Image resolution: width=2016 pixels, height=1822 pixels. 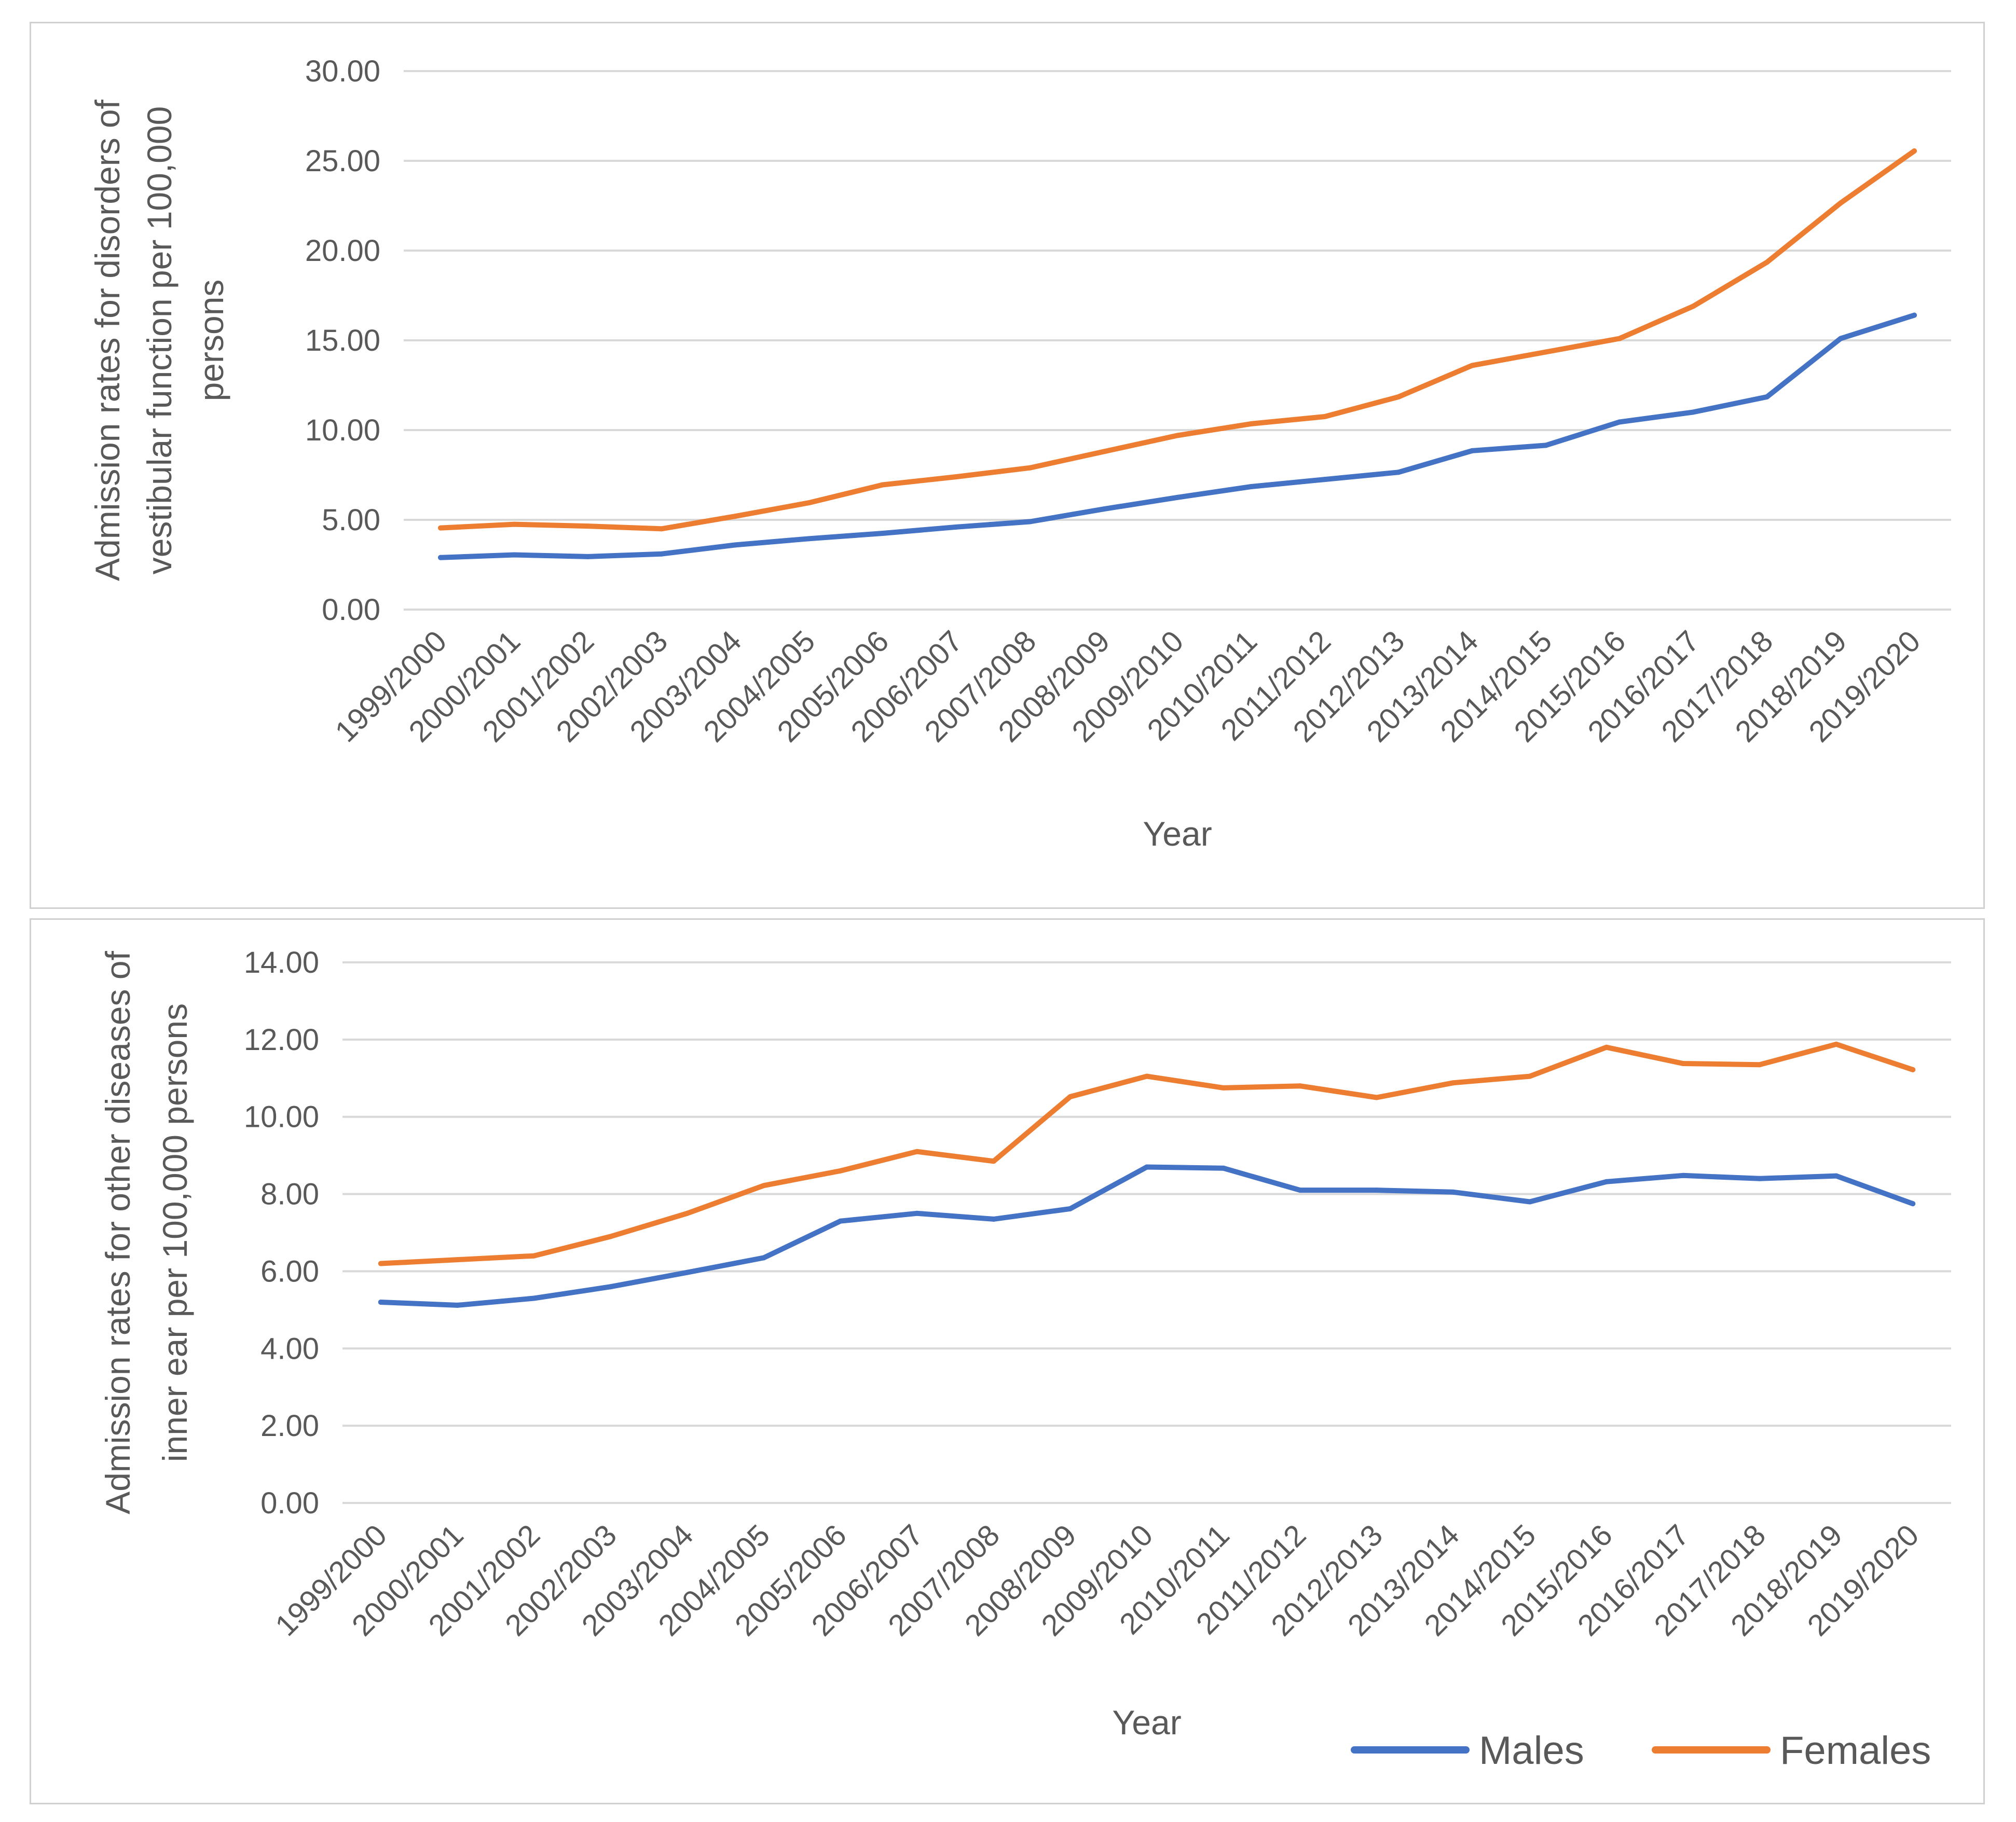 I want to click on y-axis-title-line: persons, so click(x=211, y=341).